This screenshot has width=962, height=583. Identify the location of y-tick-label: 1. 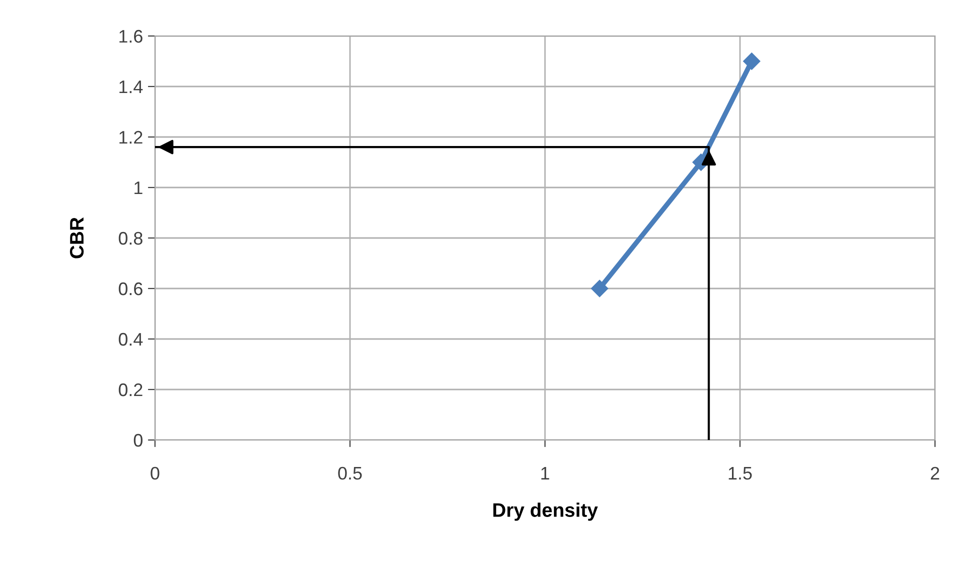
(138, 188).